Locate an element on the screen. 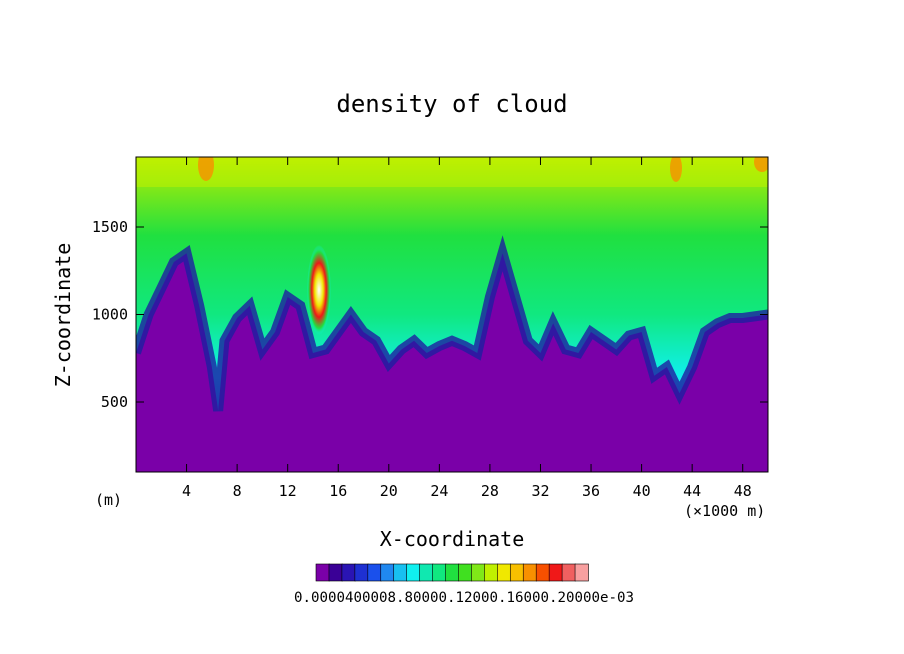 This screenshot has width=904, height=654. cloud-top-hotspot-corner is located at coordinates (761, 164).